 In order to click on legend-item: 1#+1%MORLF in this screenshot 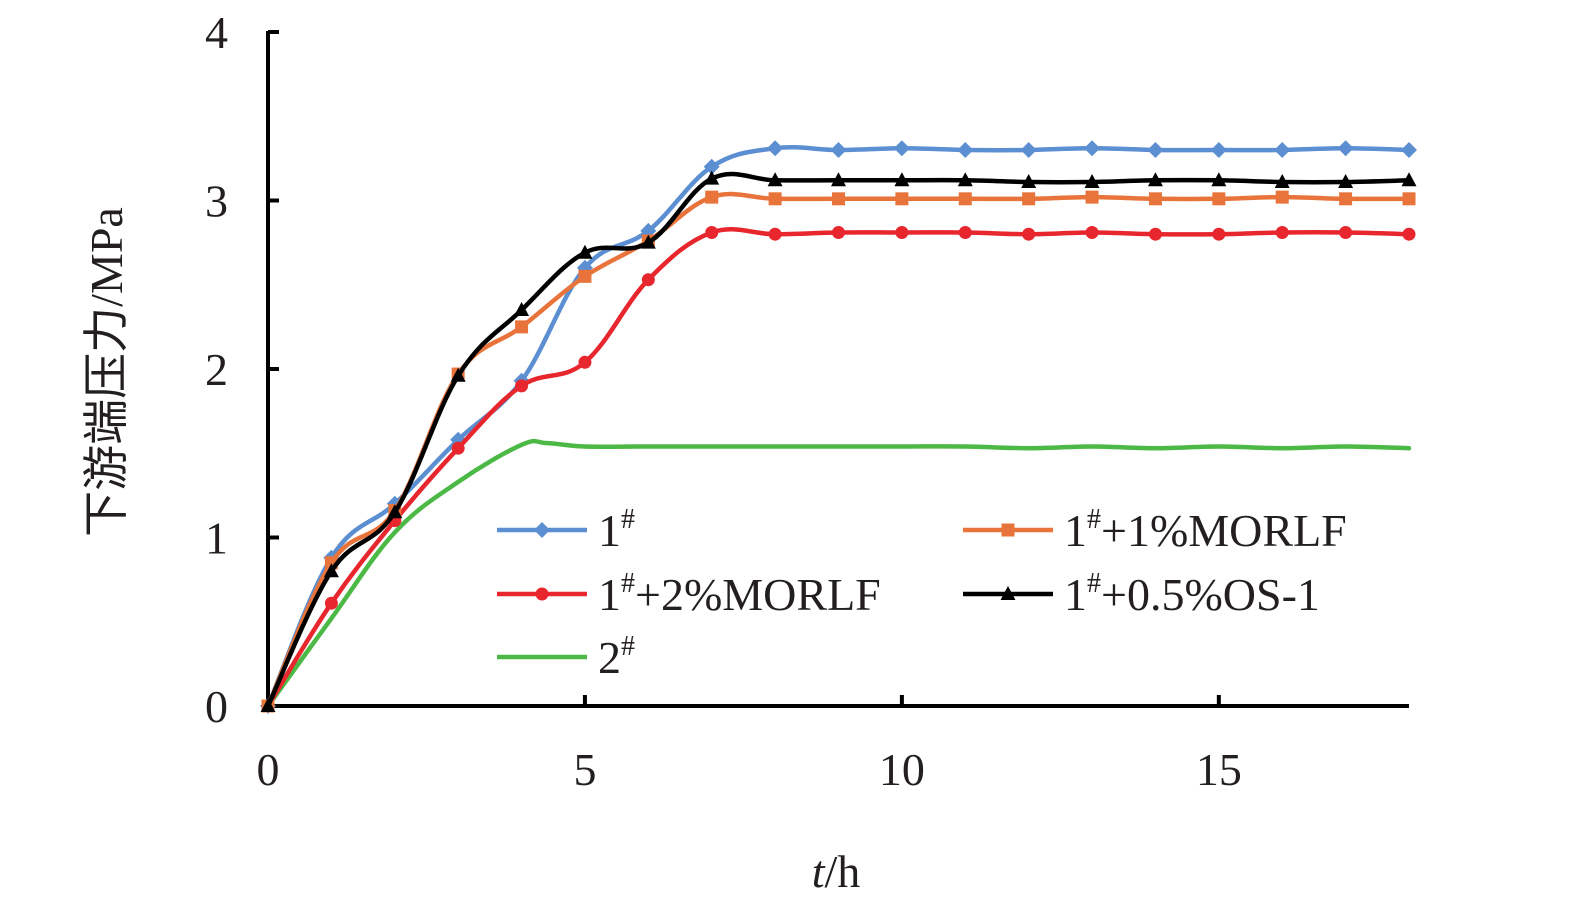, I will do `click(1155, 530)`.